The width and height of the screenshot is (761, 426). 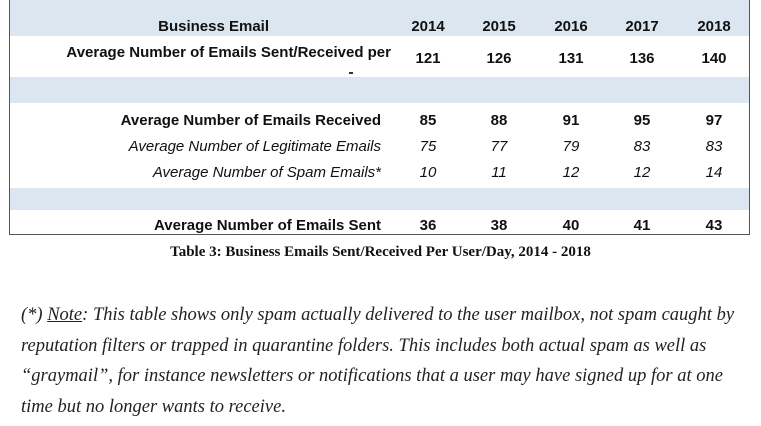 What do you see at coordinates (250, 120) in the screenshot?
I see `row-label: Average Number of Emails Received` at bounding box center [250, 120].